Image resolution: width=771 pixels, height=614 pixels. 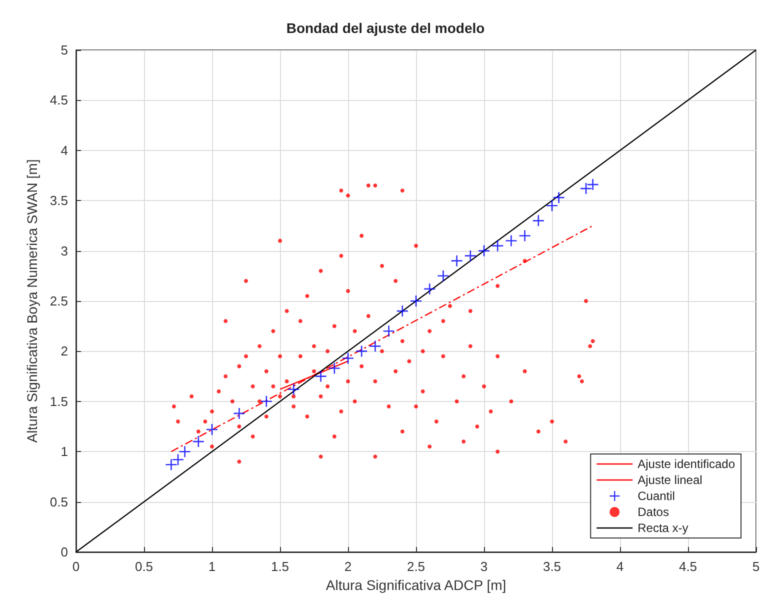 What do you see at coordinates (59, 401) in the screenshot?
I see `y-tick-label: 1.5` at bounding box center [59, 401].